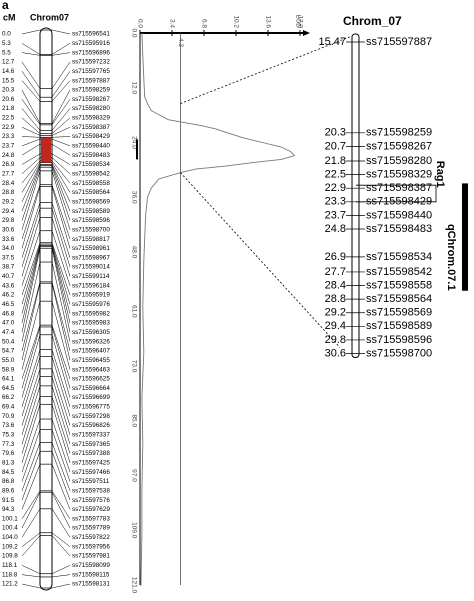  Describe the element at coordinates (91, 472) in the screenshot. I see `marker-name: ss715597466` at that location.